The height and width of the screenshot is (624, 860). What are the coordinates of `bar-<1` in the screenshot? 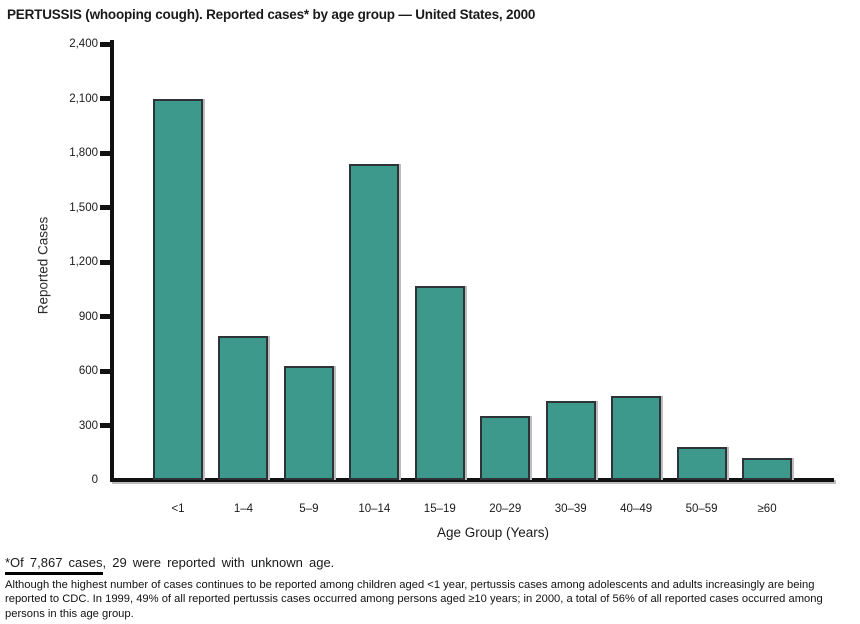 It's located at (178, 289).